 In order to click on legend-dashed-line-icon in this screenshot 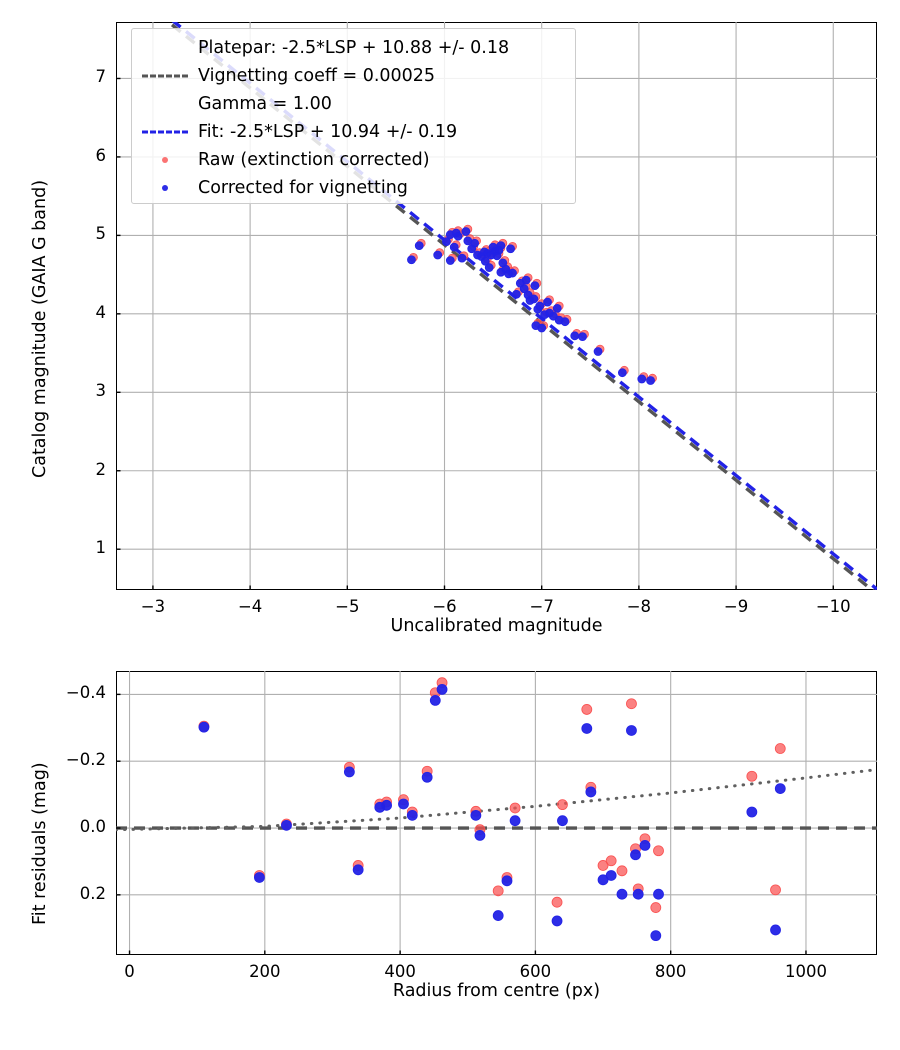, I will do `click(165, 132)`.